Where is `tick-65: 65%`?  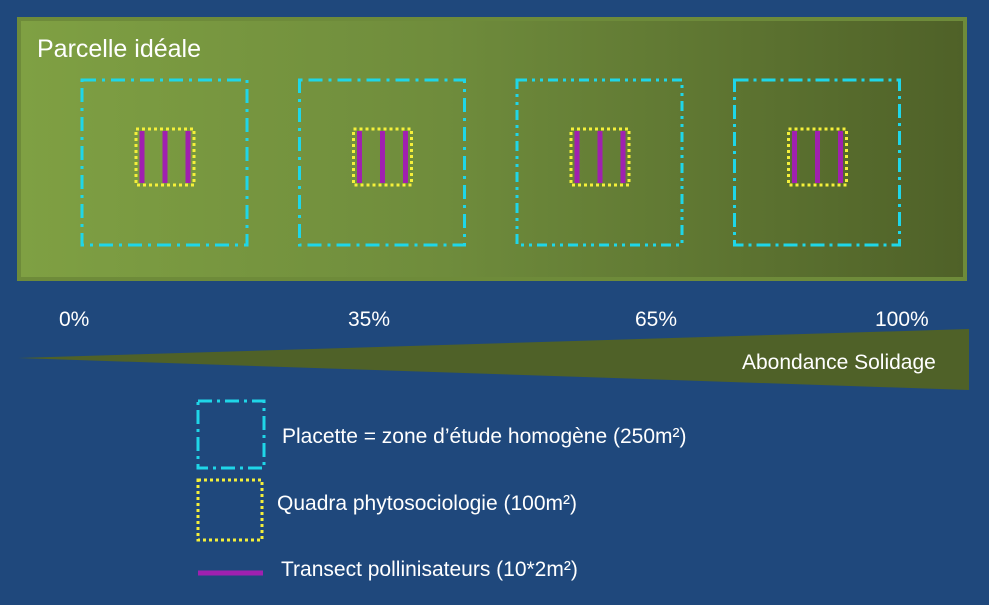 tick-65: 65% is located at coordinates (656, 319).